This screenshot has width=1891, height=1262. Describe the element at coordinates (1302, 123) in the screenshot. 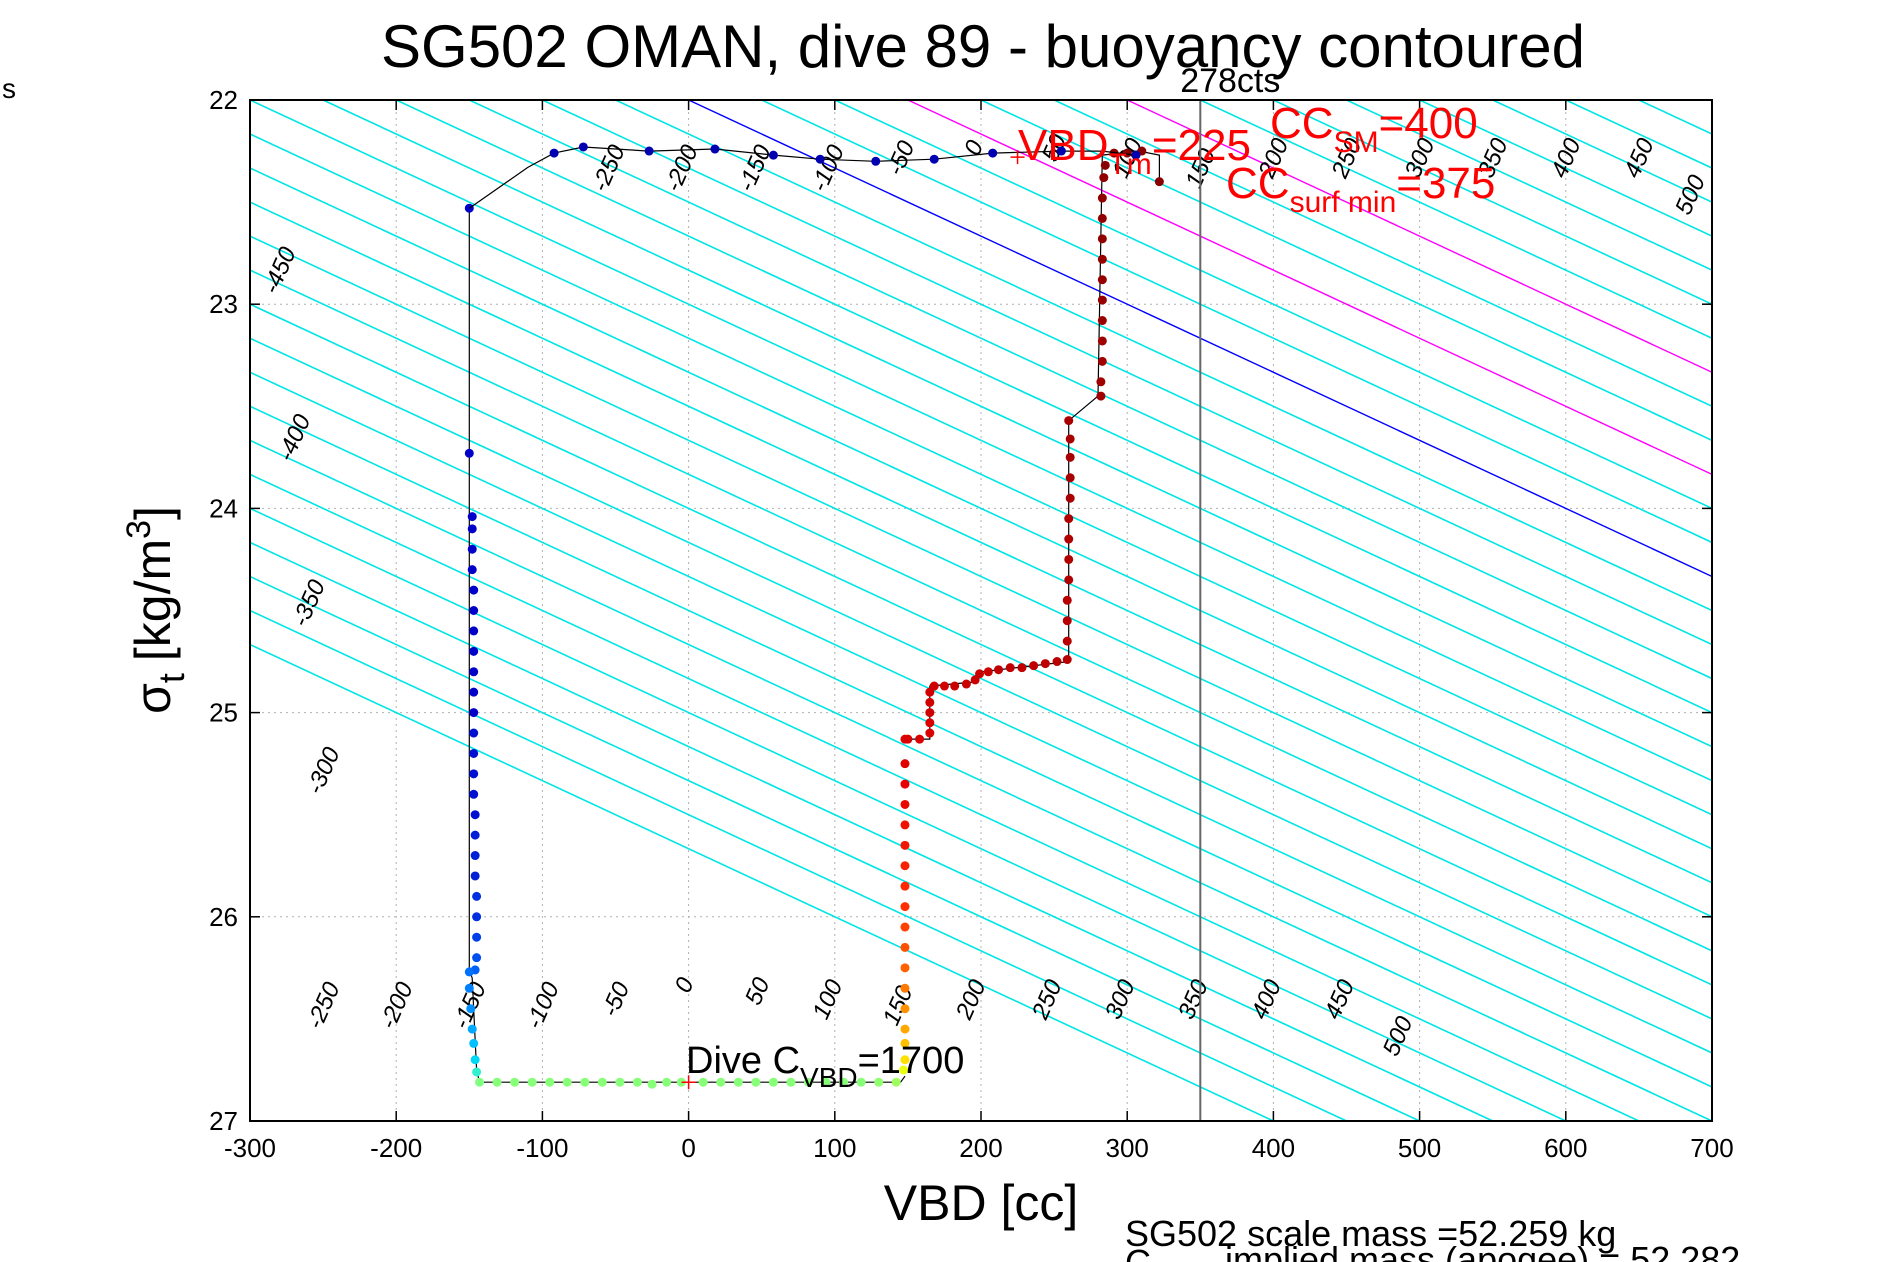

I see `annotation-cc-sm-main: CC` at that location.